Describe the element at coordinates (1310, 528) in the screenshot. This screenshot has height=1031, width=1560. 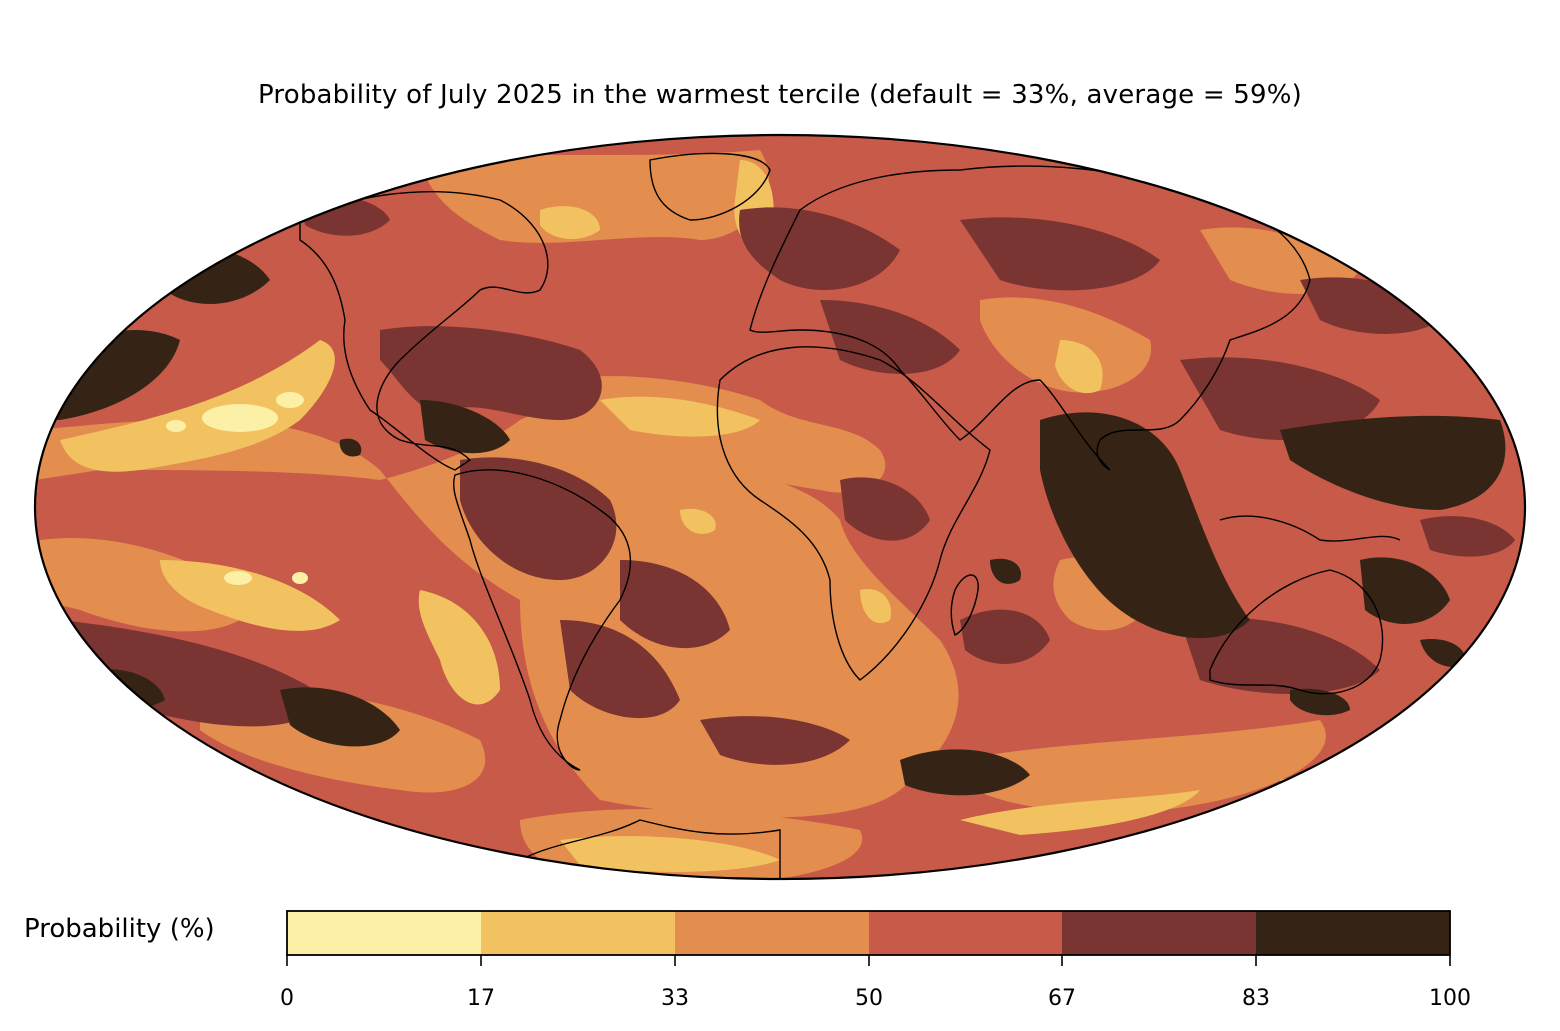
I see `indonesia-outline` at that location.